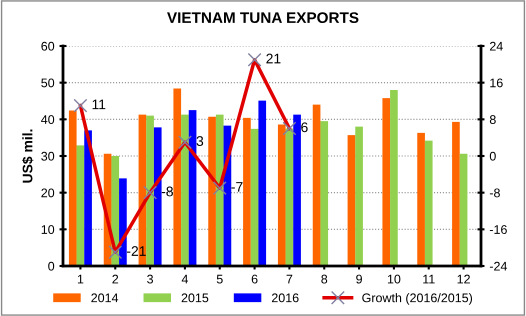 This screenshot has height=316, width=526. Describe the element at coordinates (417, 299) in the screenshot. I see `legend-label: Growth (2016/2015)` at that location.